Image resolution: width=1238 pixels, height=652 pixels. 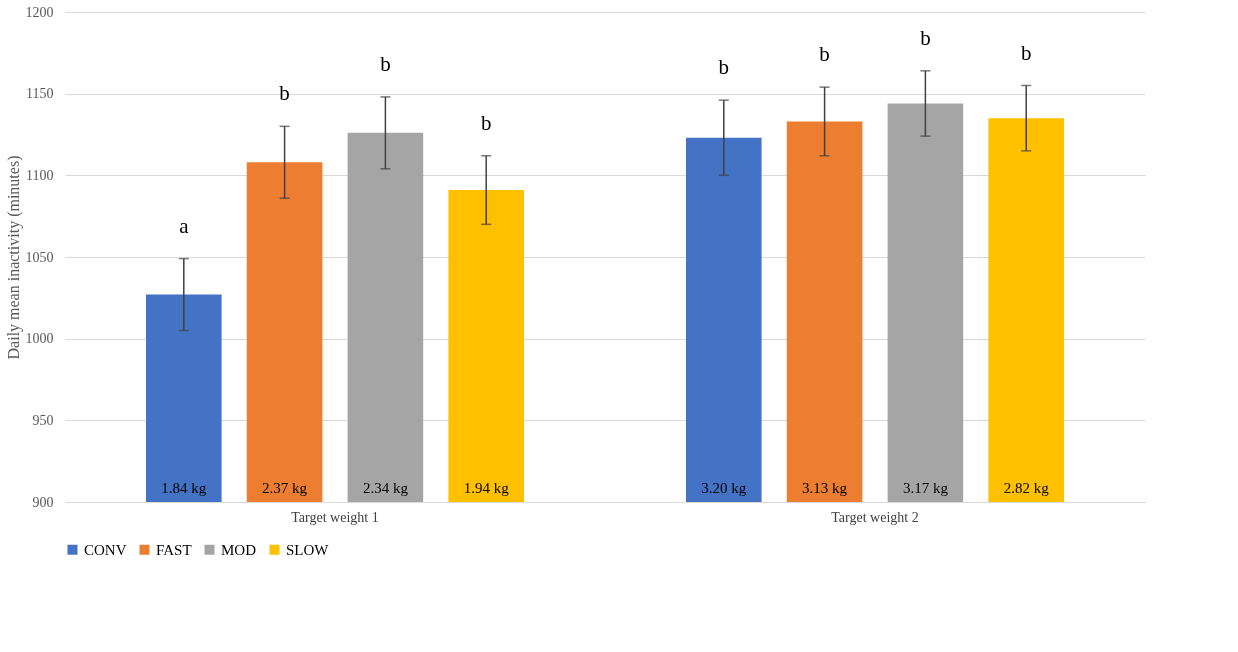 What do you see at coordinates (184, 225) in the screenshot?
I see `annotation: a` at bounding box center [184, 225].